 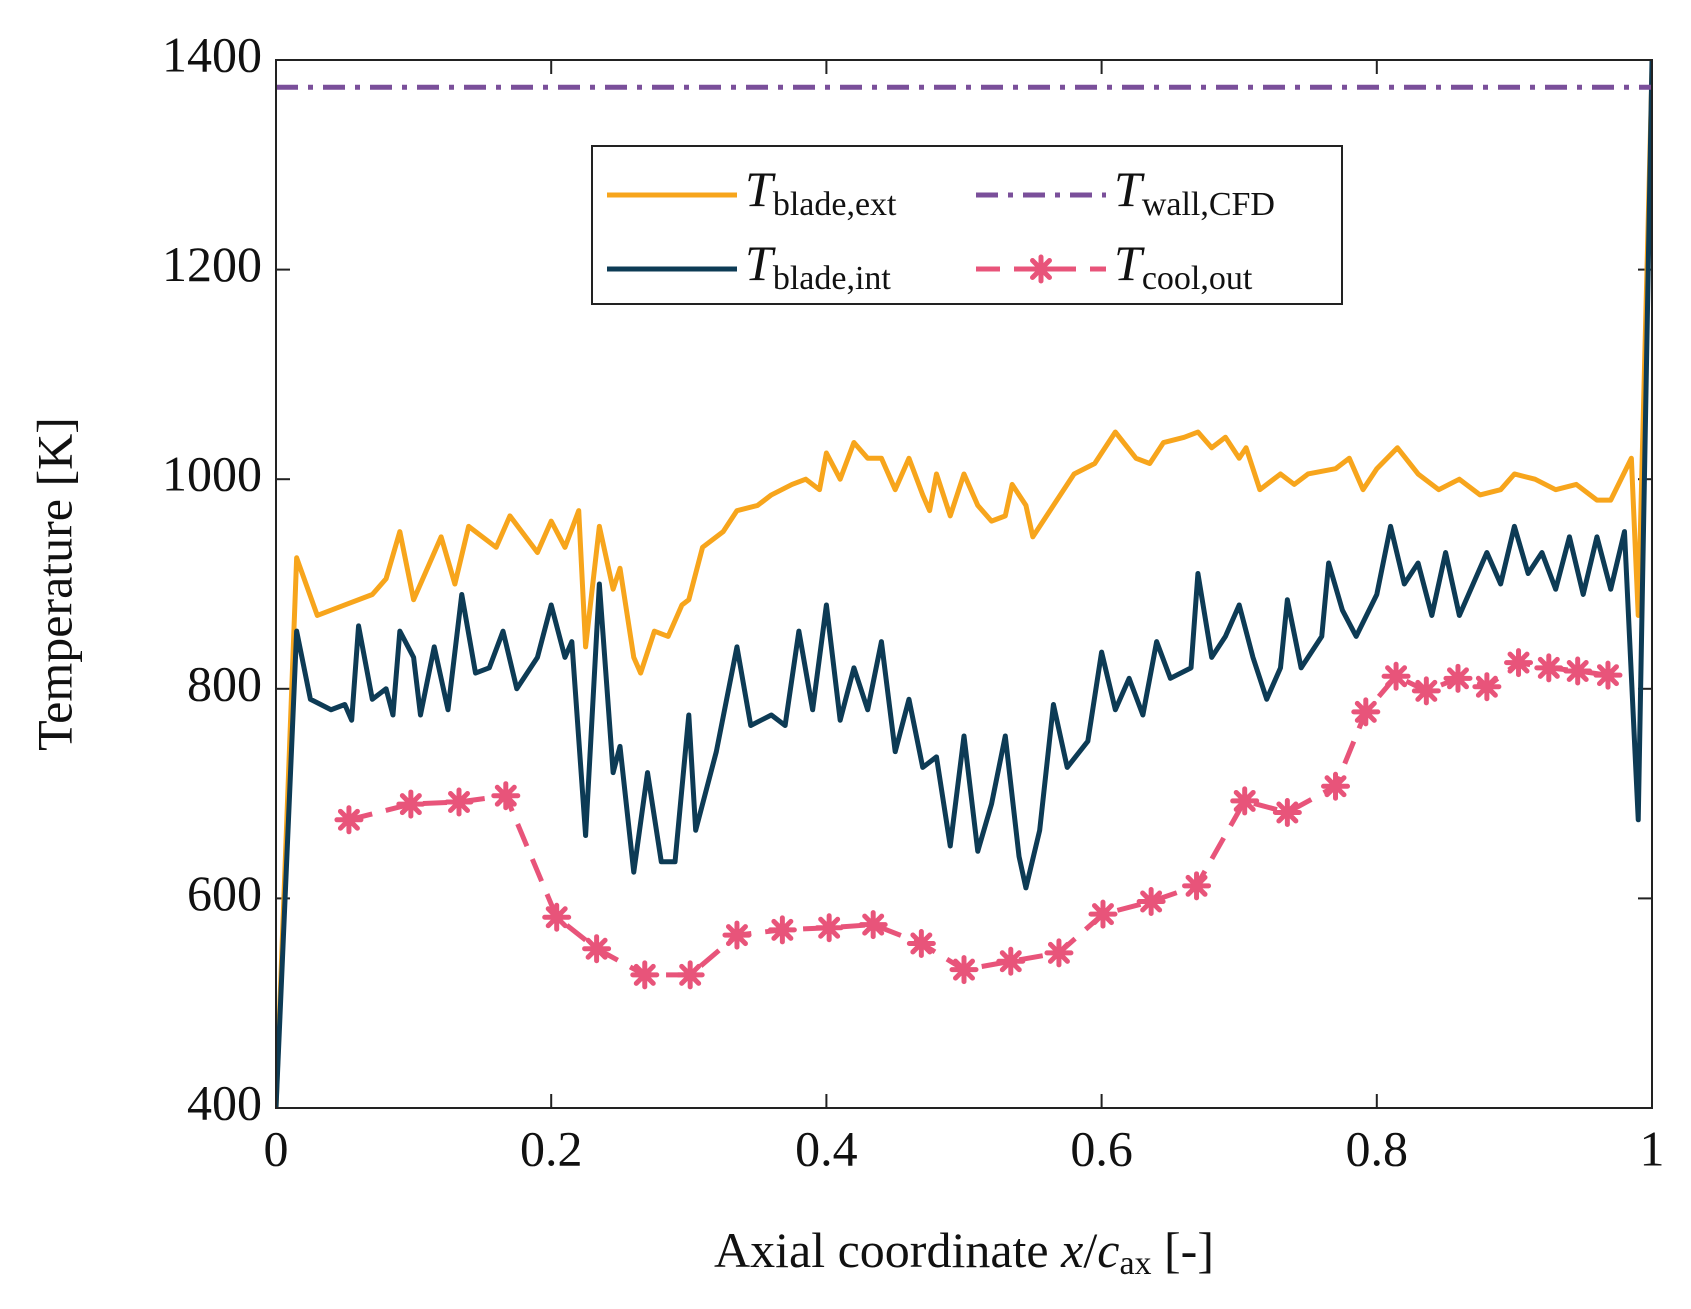 I want to click on y-tick-label: 1000, so click(x=212, y=474).